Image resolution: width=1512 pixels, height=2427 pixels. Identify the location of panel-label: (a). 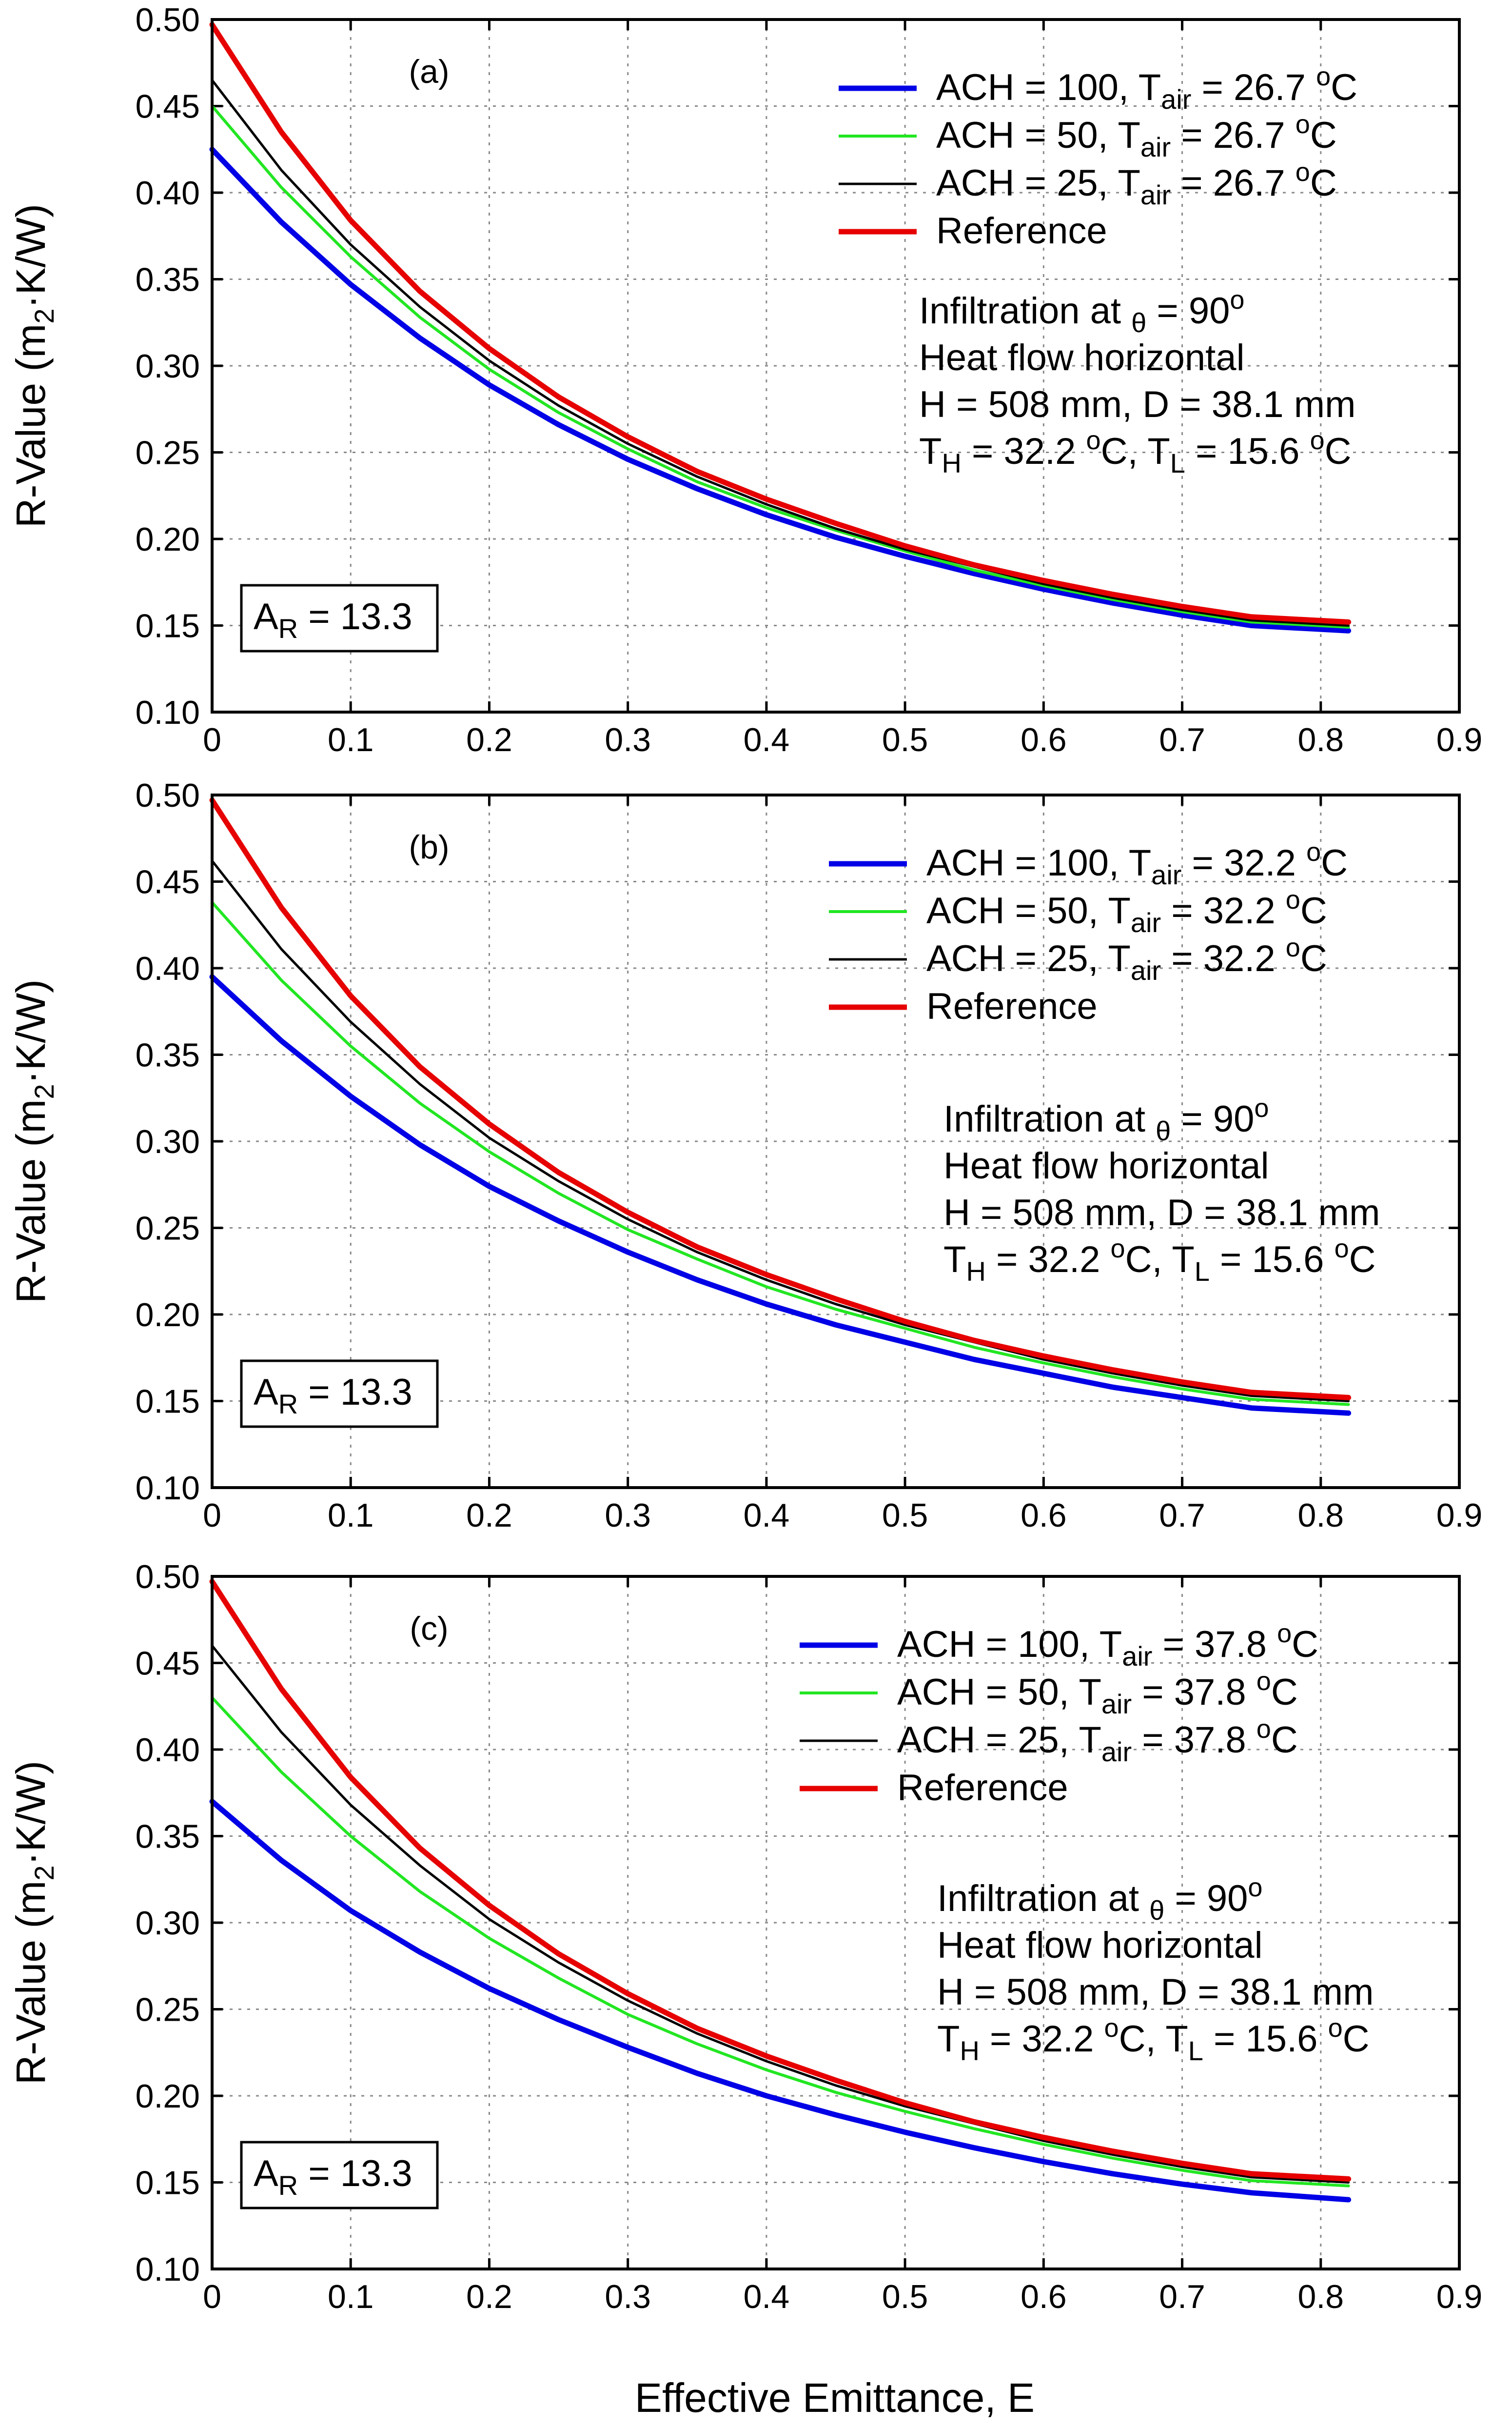
(429, 71).